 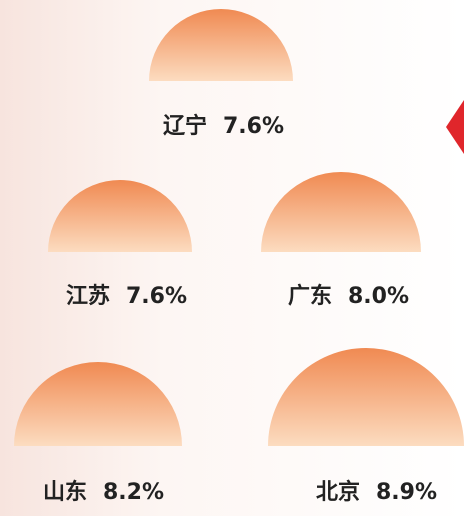 What do you see at coordinates (133, 492) in the screenshot?
I see `value-label: 8.2%` at bounding box center [133, 492].